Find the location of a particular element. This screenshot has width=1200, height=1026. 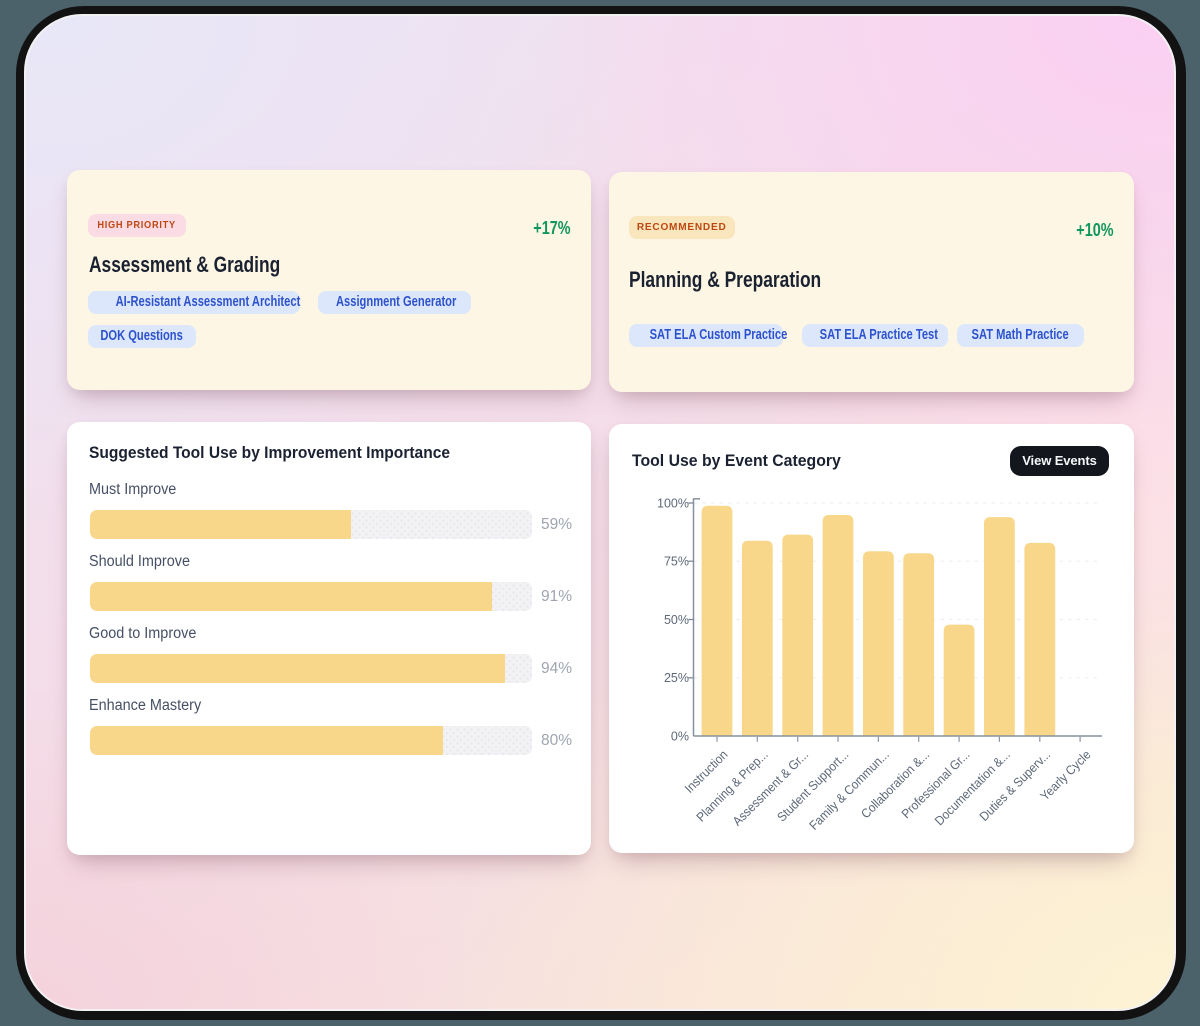

svg-text: 100% is located at coordinates (673, 503).